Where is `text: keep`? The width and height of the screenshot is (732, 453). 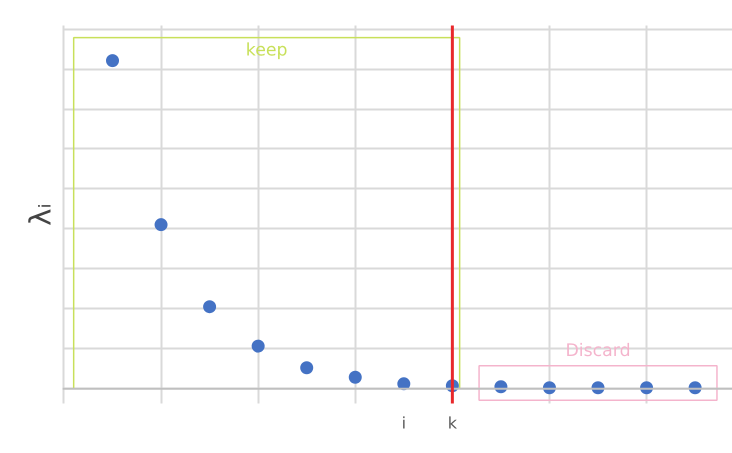
text: keep is located at coordinates (267, 50).